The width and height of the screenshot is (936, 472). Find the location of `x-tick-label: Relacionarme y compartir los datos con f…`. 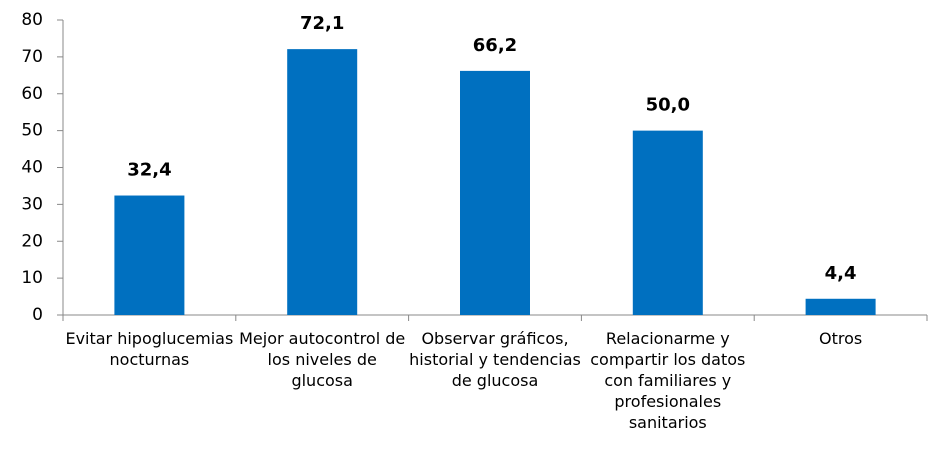

x-tick-label: Relacionarme y compartir los datos con f… is located at coordinates (668, 380).